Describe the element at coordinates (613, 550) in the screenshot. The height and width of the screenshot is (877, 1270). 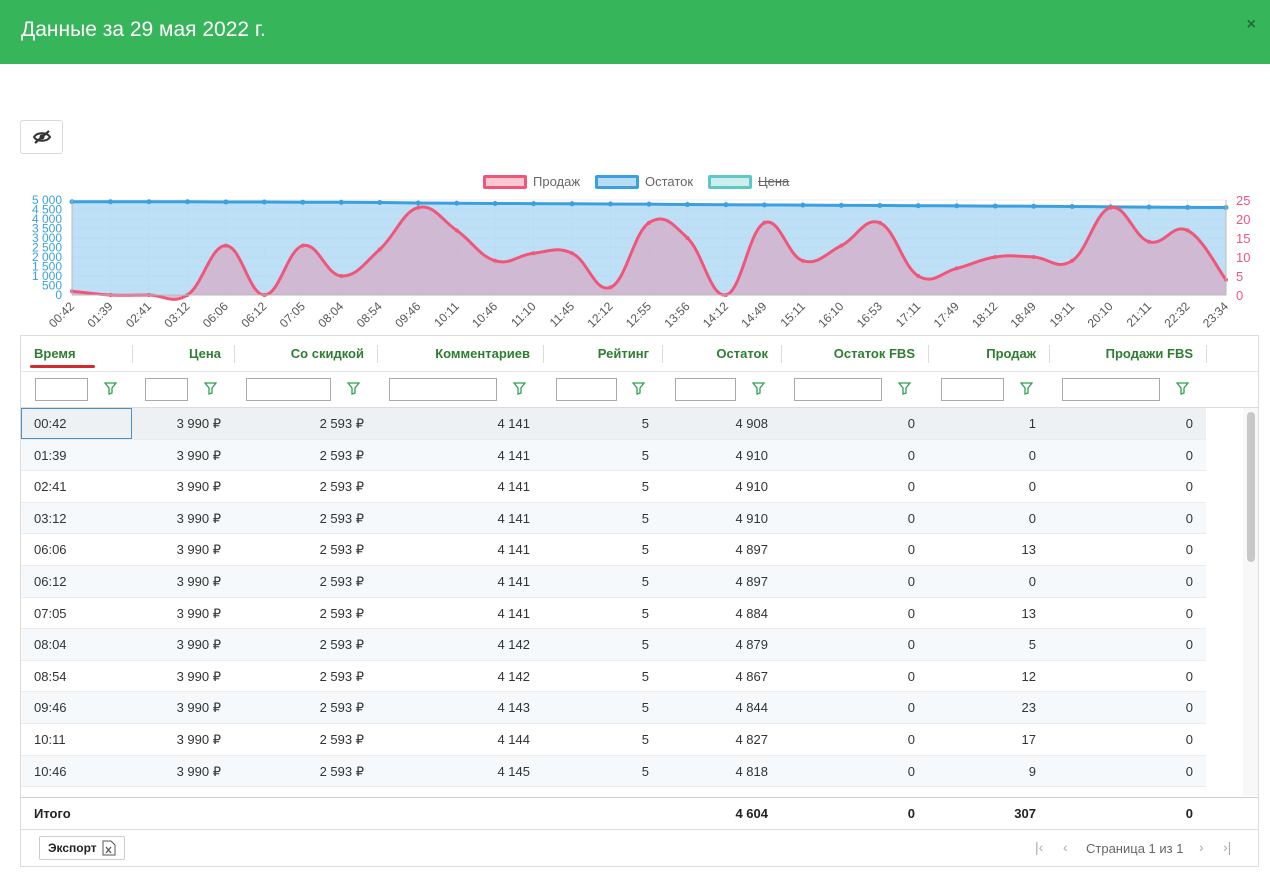
I see `table-row: 06:06 3 990 ₽ 2 593 ₽ 4 141 5 4 897 0 13 0` at that location.